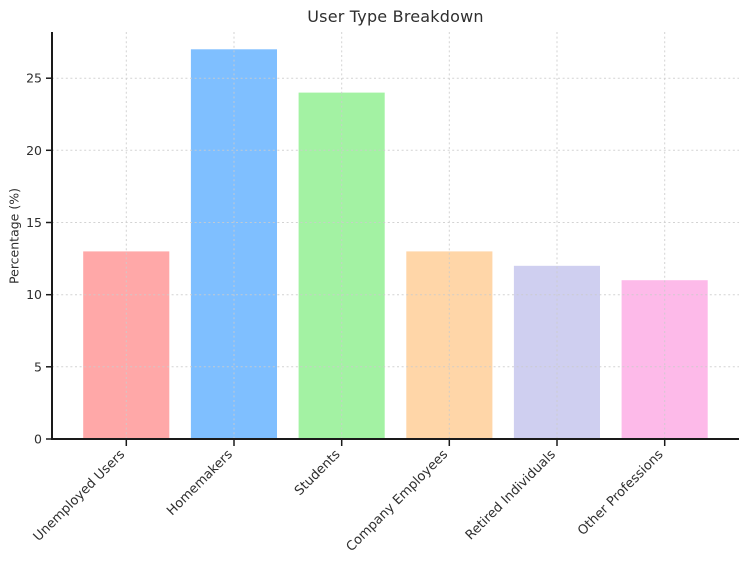 Image resolution: width=746 pixels, height=573 pixels. I want to click on y-tick-label-10: 10, so click(34, 294).